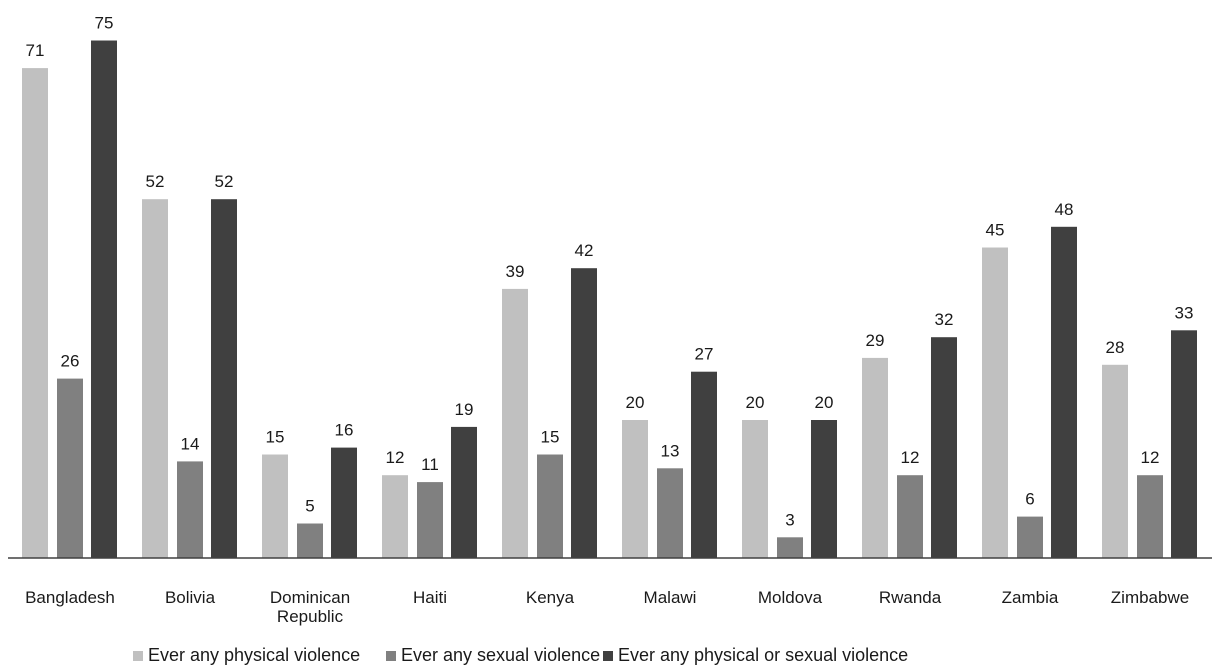  I want to click on legend-label-series-2: Ever any sexual violence, so click(500, 655).